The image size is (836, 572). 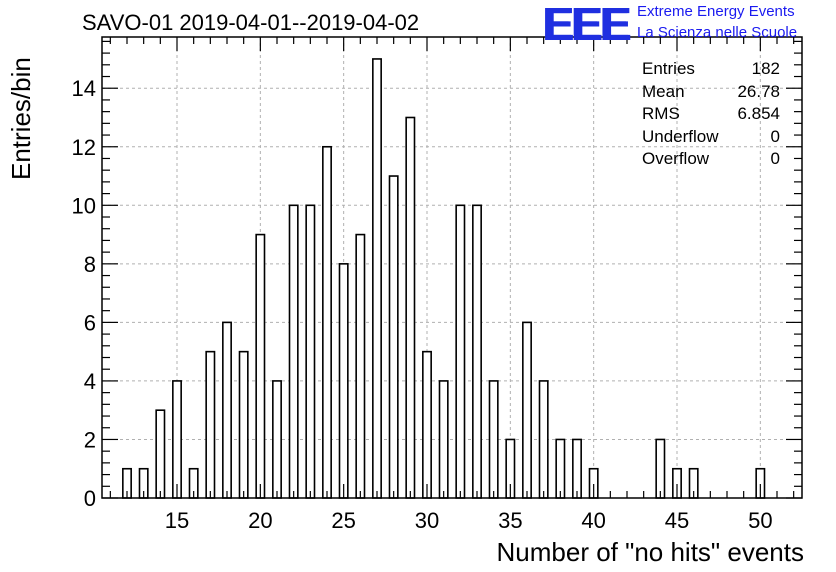 What do you see at coordinates (663, 91) in the screenshot?
I see `stat-mean-label: Mean` at bounding box center [663, 91].